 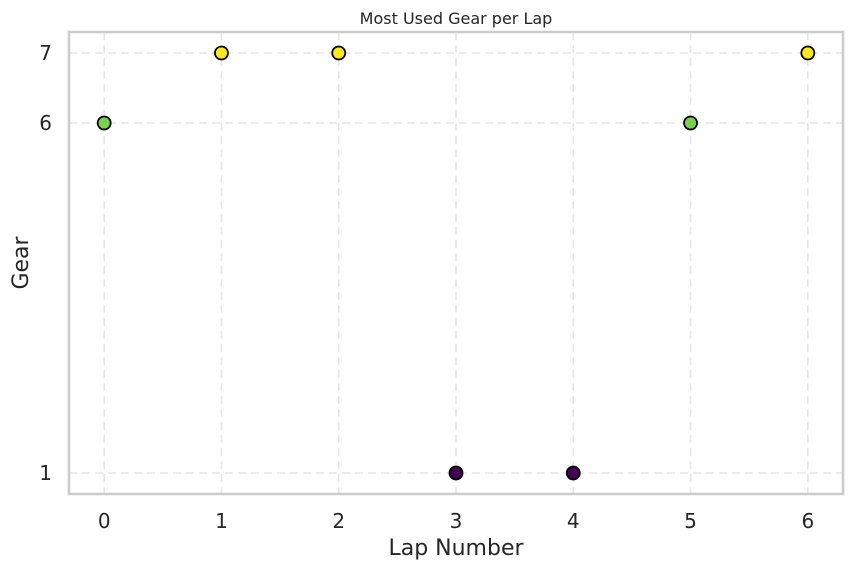 What do you see at coordinates (456, 18) in the screenshot?
I see `chart-title: Most Used Gear per Lap` at bounding box center [456, 18].